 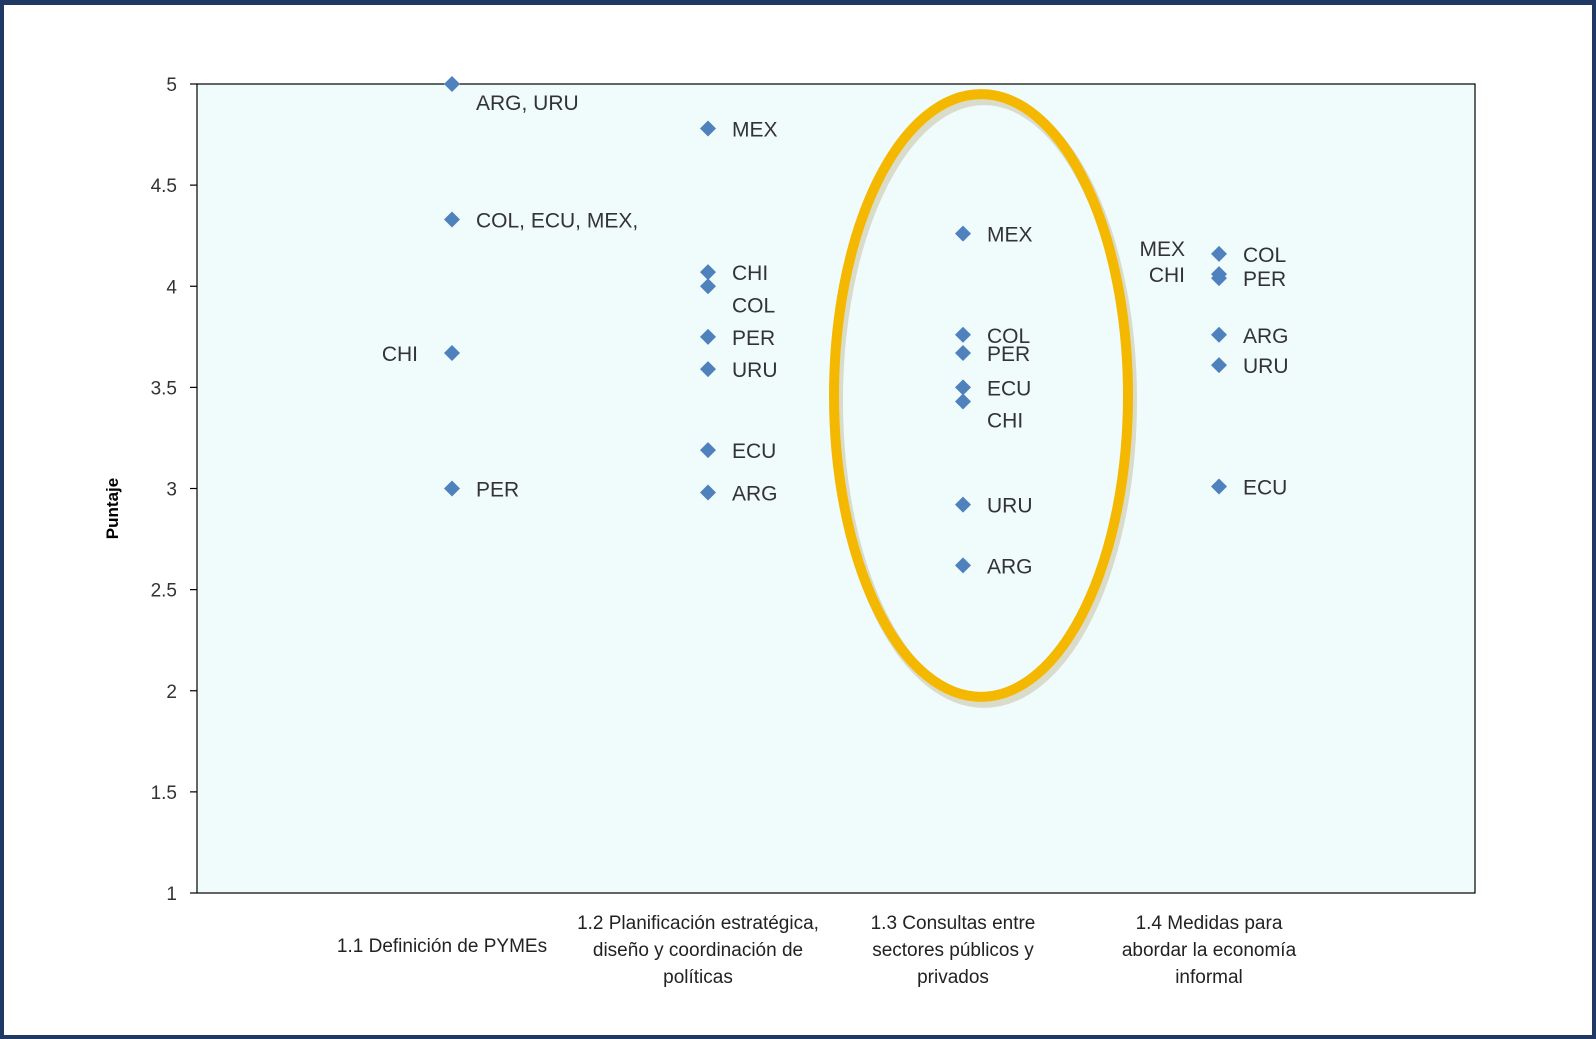 What do you see at coordinates (171, 894) in the screenshot?
I see `y-tick-label: 1` at bounding box center [171, 894].